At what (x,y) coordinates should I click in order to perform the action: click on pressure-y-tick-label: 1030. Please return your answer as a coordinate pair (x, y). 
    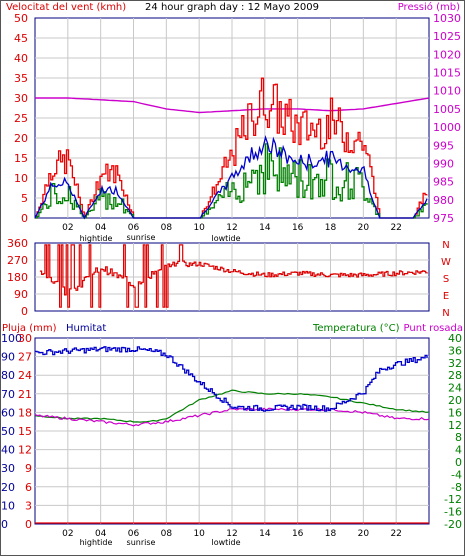
    Looking at the image, I should click on (447, 18).